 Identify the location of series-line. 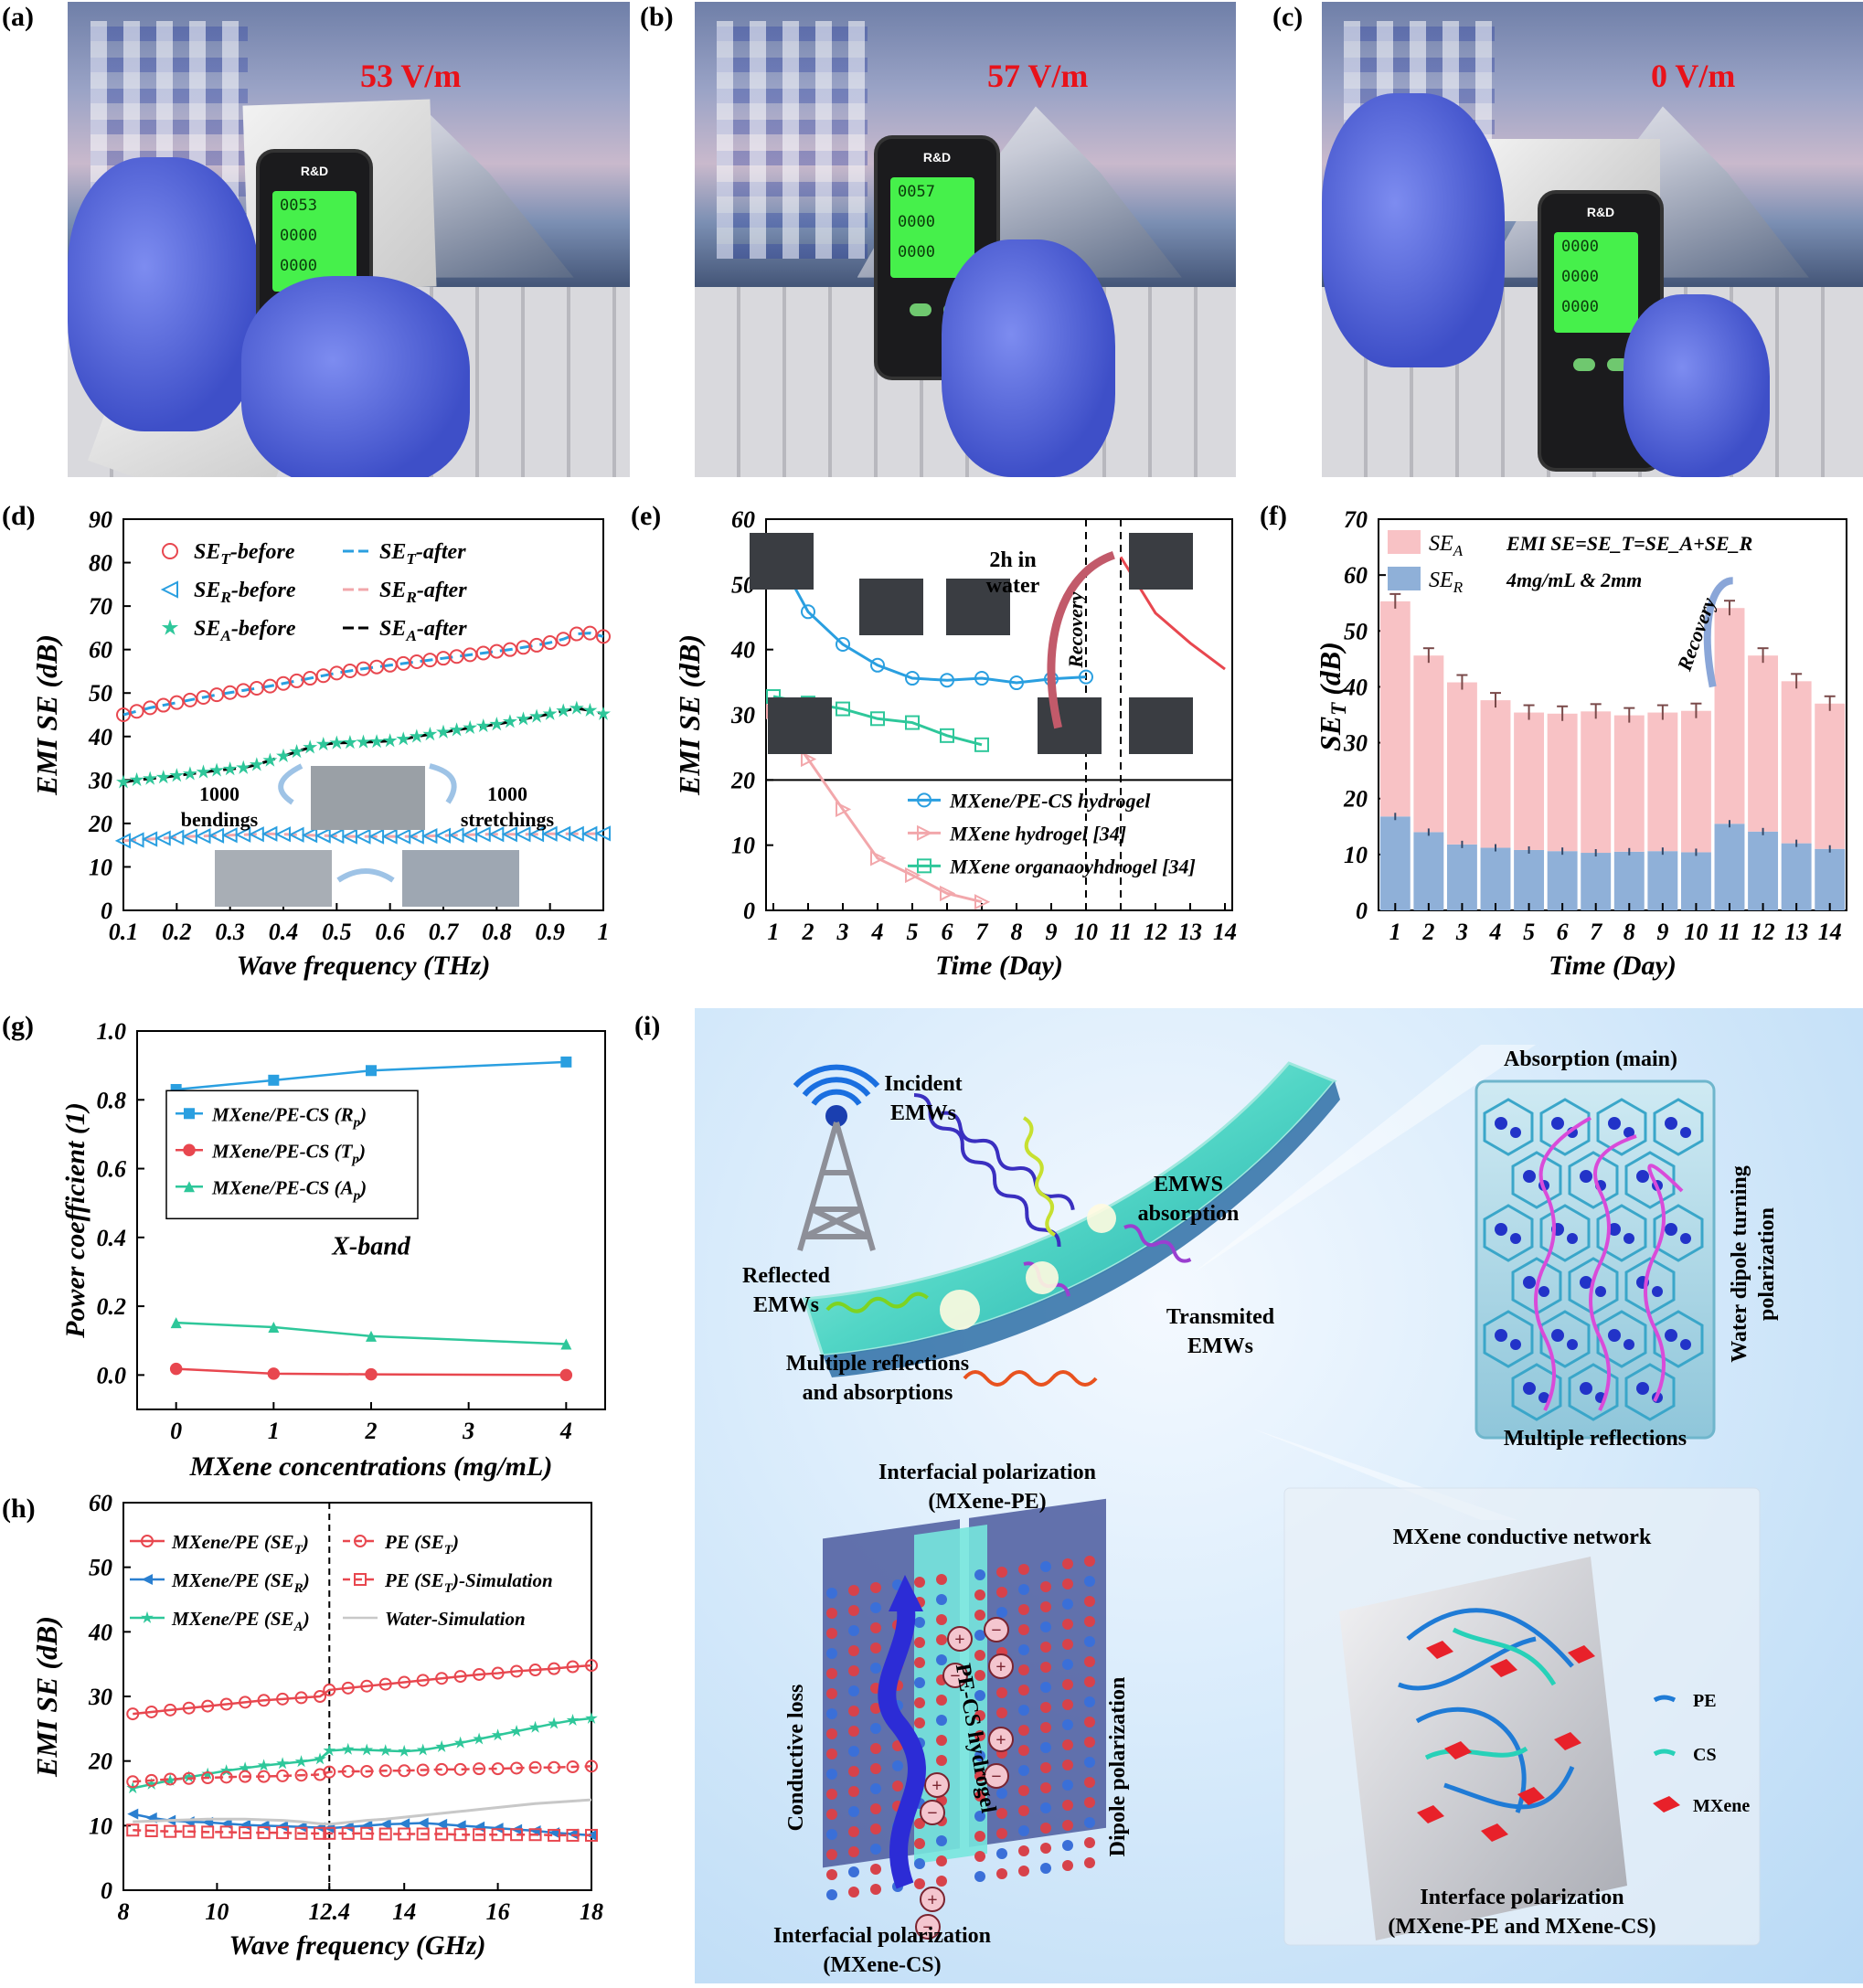
(362, 1812).